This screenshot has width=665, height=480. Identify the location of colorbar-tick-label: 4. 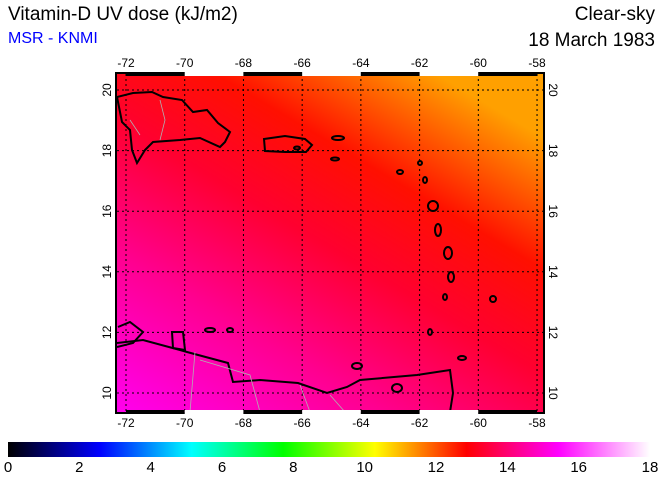
(150, 467).